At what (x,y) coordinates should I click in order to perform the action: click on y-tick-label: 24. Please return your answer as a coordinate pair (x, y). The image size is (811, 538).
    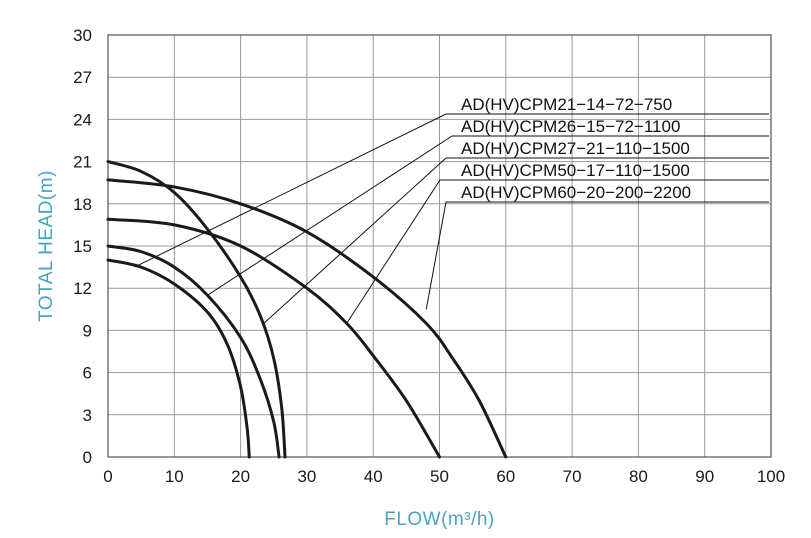
    Looking at the image, I should click on (82, 119).